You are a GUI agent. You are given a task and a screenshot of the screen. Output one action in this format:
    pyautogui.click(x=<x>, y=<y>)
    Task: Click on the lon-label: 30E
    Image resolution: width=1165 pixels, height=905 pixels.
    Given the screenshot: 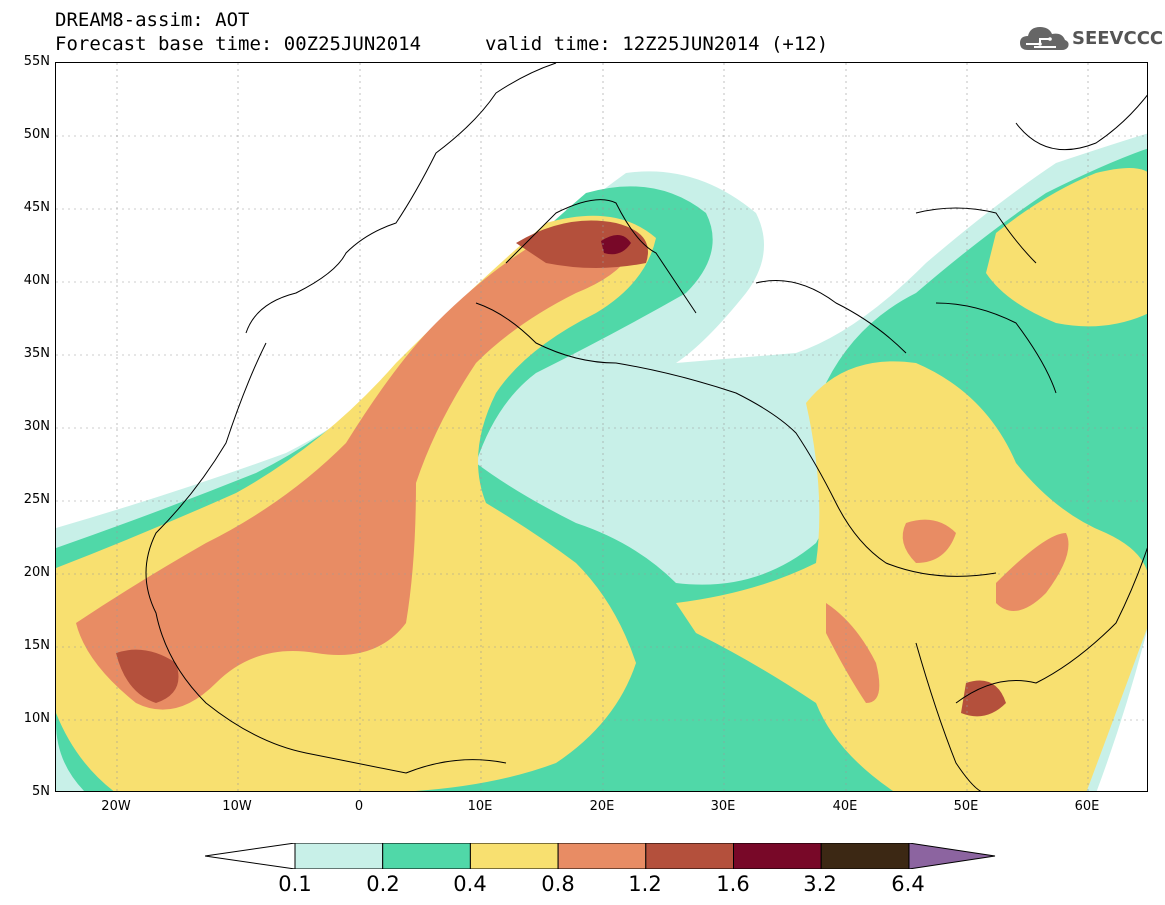 What is the action you would take?
    pyautogui.click(x=723, y=806)
    